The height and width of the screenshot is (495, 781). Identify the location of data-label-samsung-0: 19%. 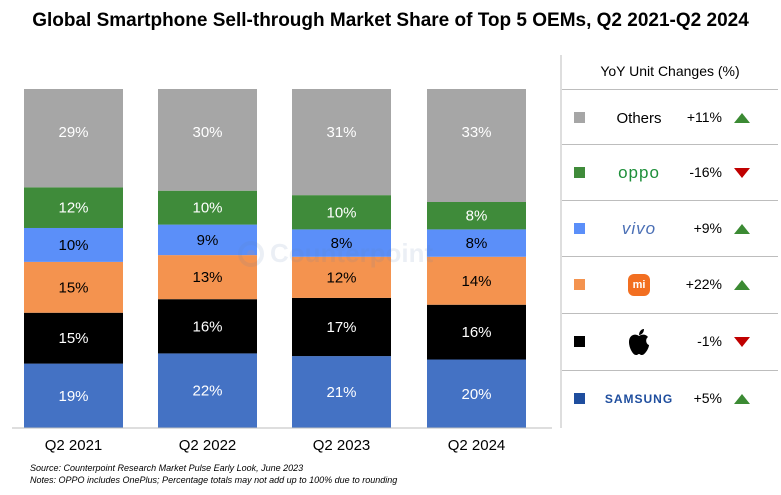
(73, 396).